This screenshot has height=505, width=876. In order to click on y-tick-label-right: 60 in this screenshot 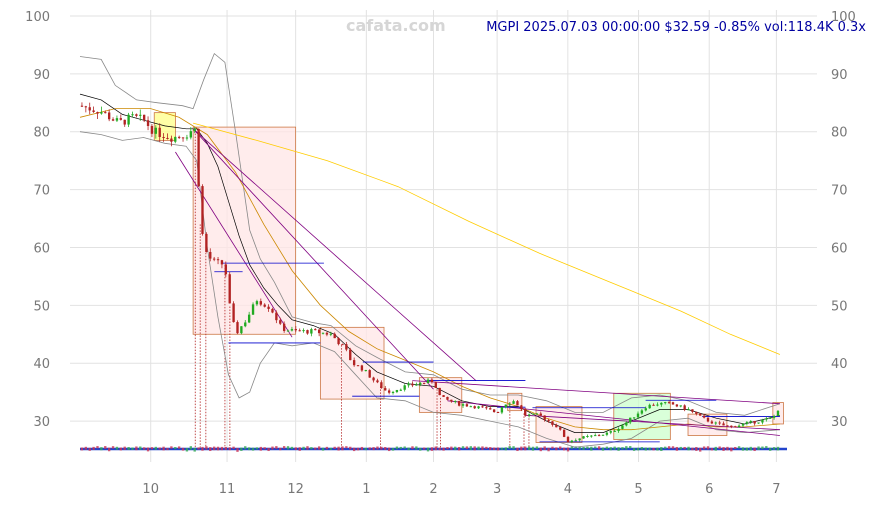, I will do `click(839, 248)`.